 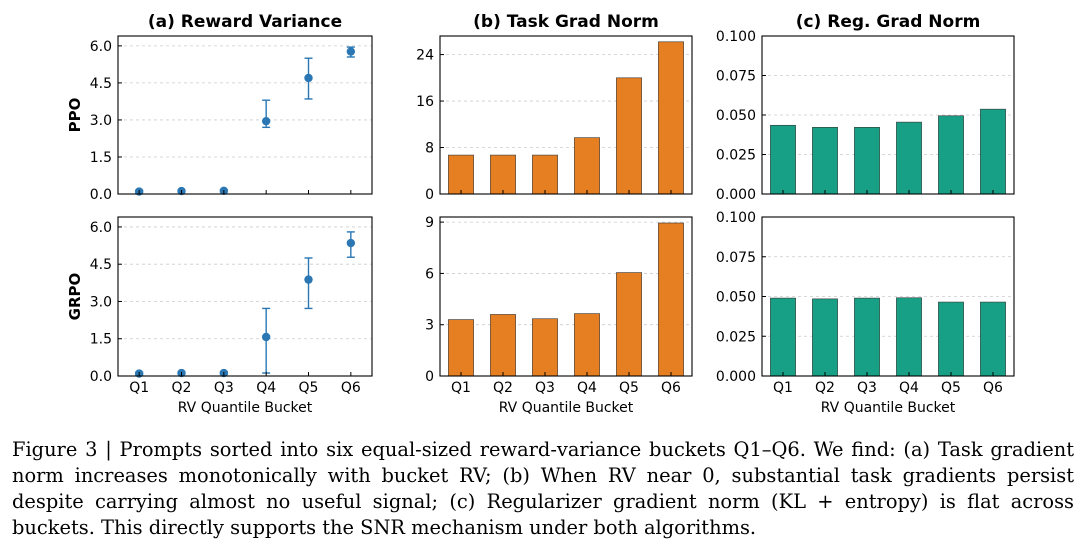 I want to click on subplot-title: (c) Reg. Grad Norm, so click(x=888, y=22).